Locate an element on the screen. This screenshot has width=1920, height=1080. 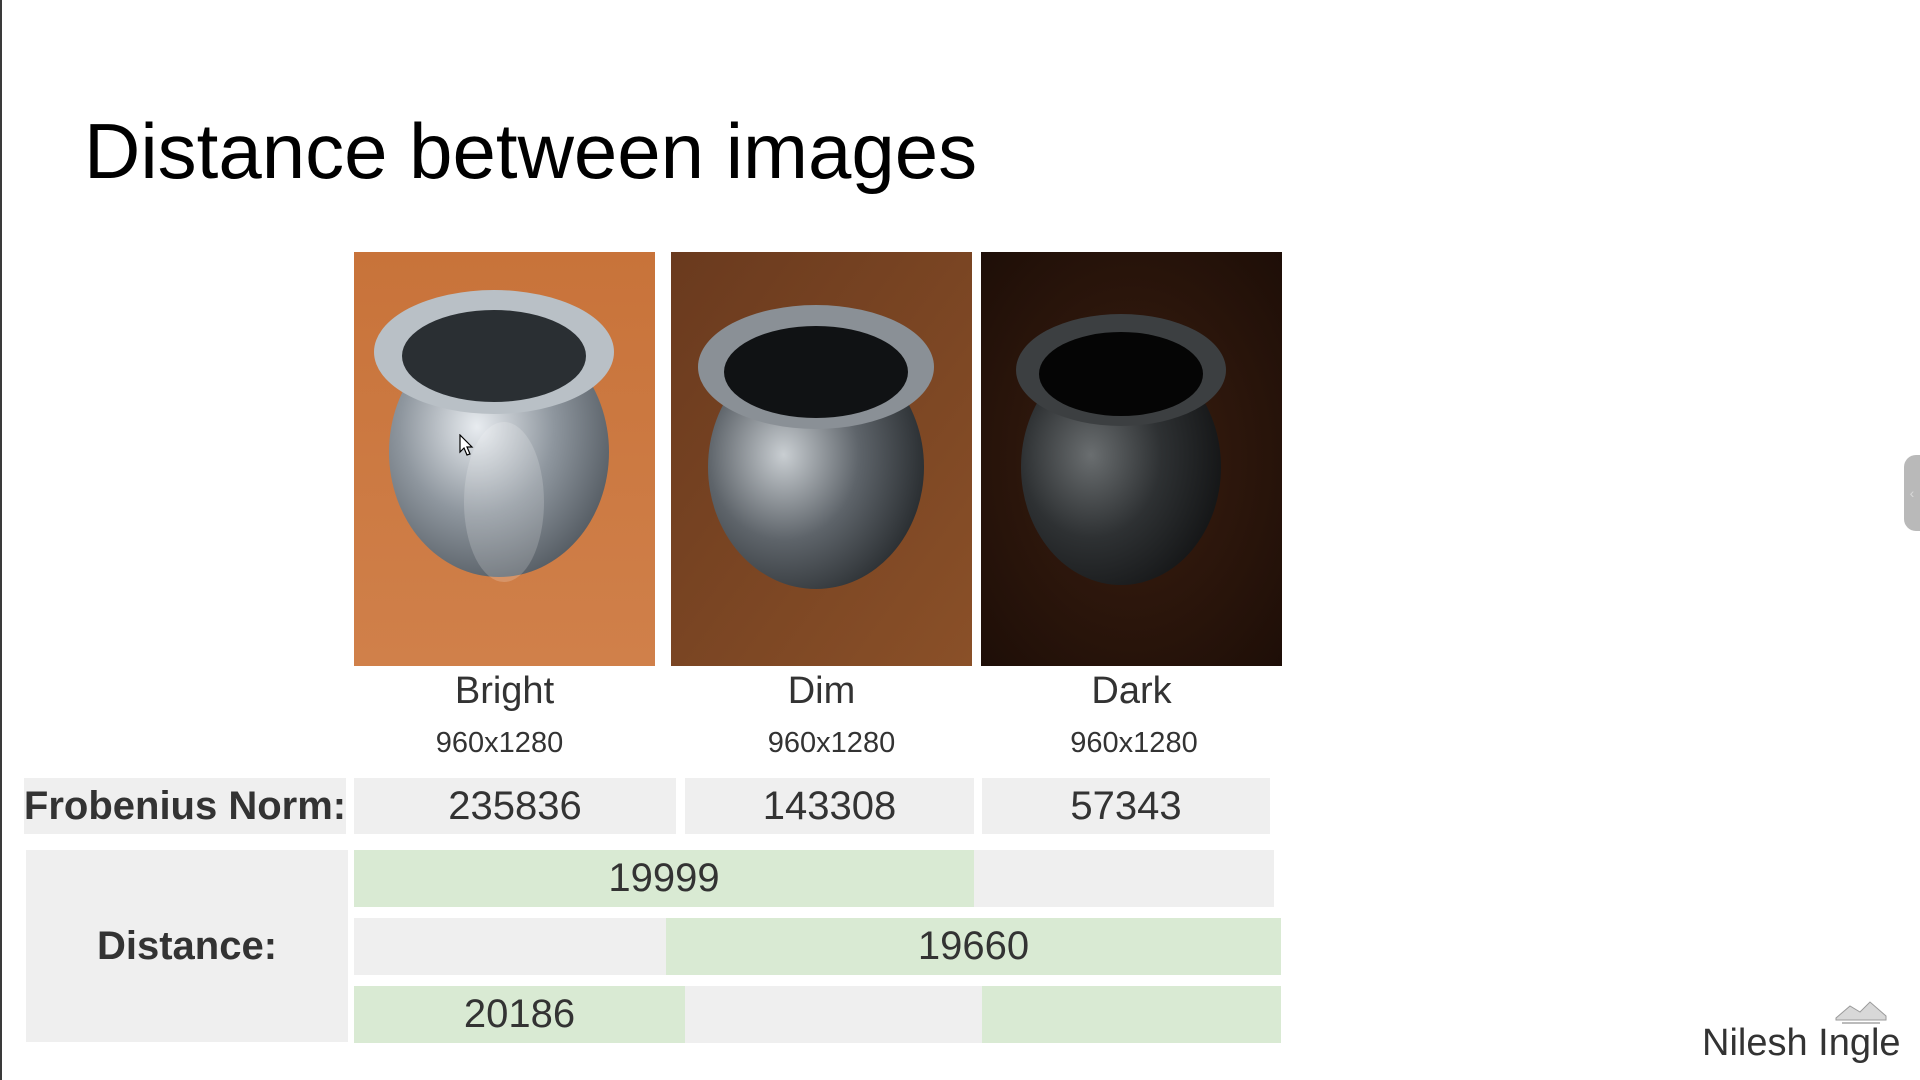
logo-icon is located at coordinates (1861, 1012).